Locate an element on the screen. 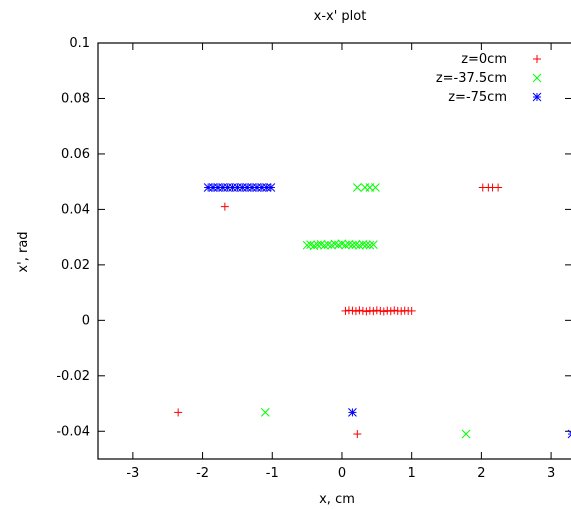  x-tick-label: 1 is located at coordinates (412, 473).